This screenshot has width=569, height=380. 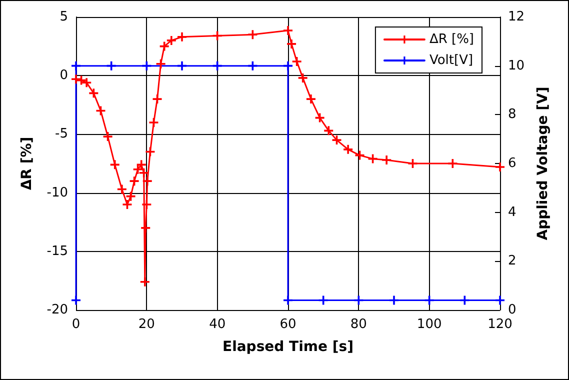 What do you see at coordinates (64, 76) in the screenshot?
I see `y-tick-label: 0` at bounding box center [64, 76].